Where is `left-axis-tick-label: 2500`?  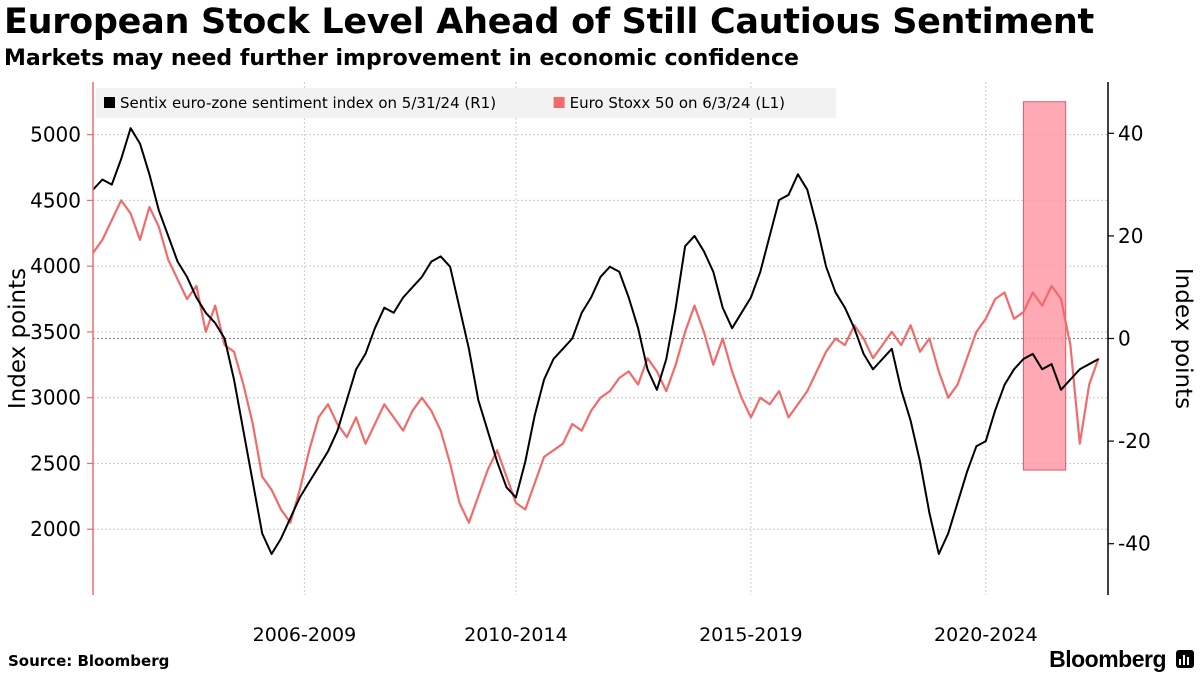
left-axis-tick-label: 2500 is located at coordinates (55, 463).